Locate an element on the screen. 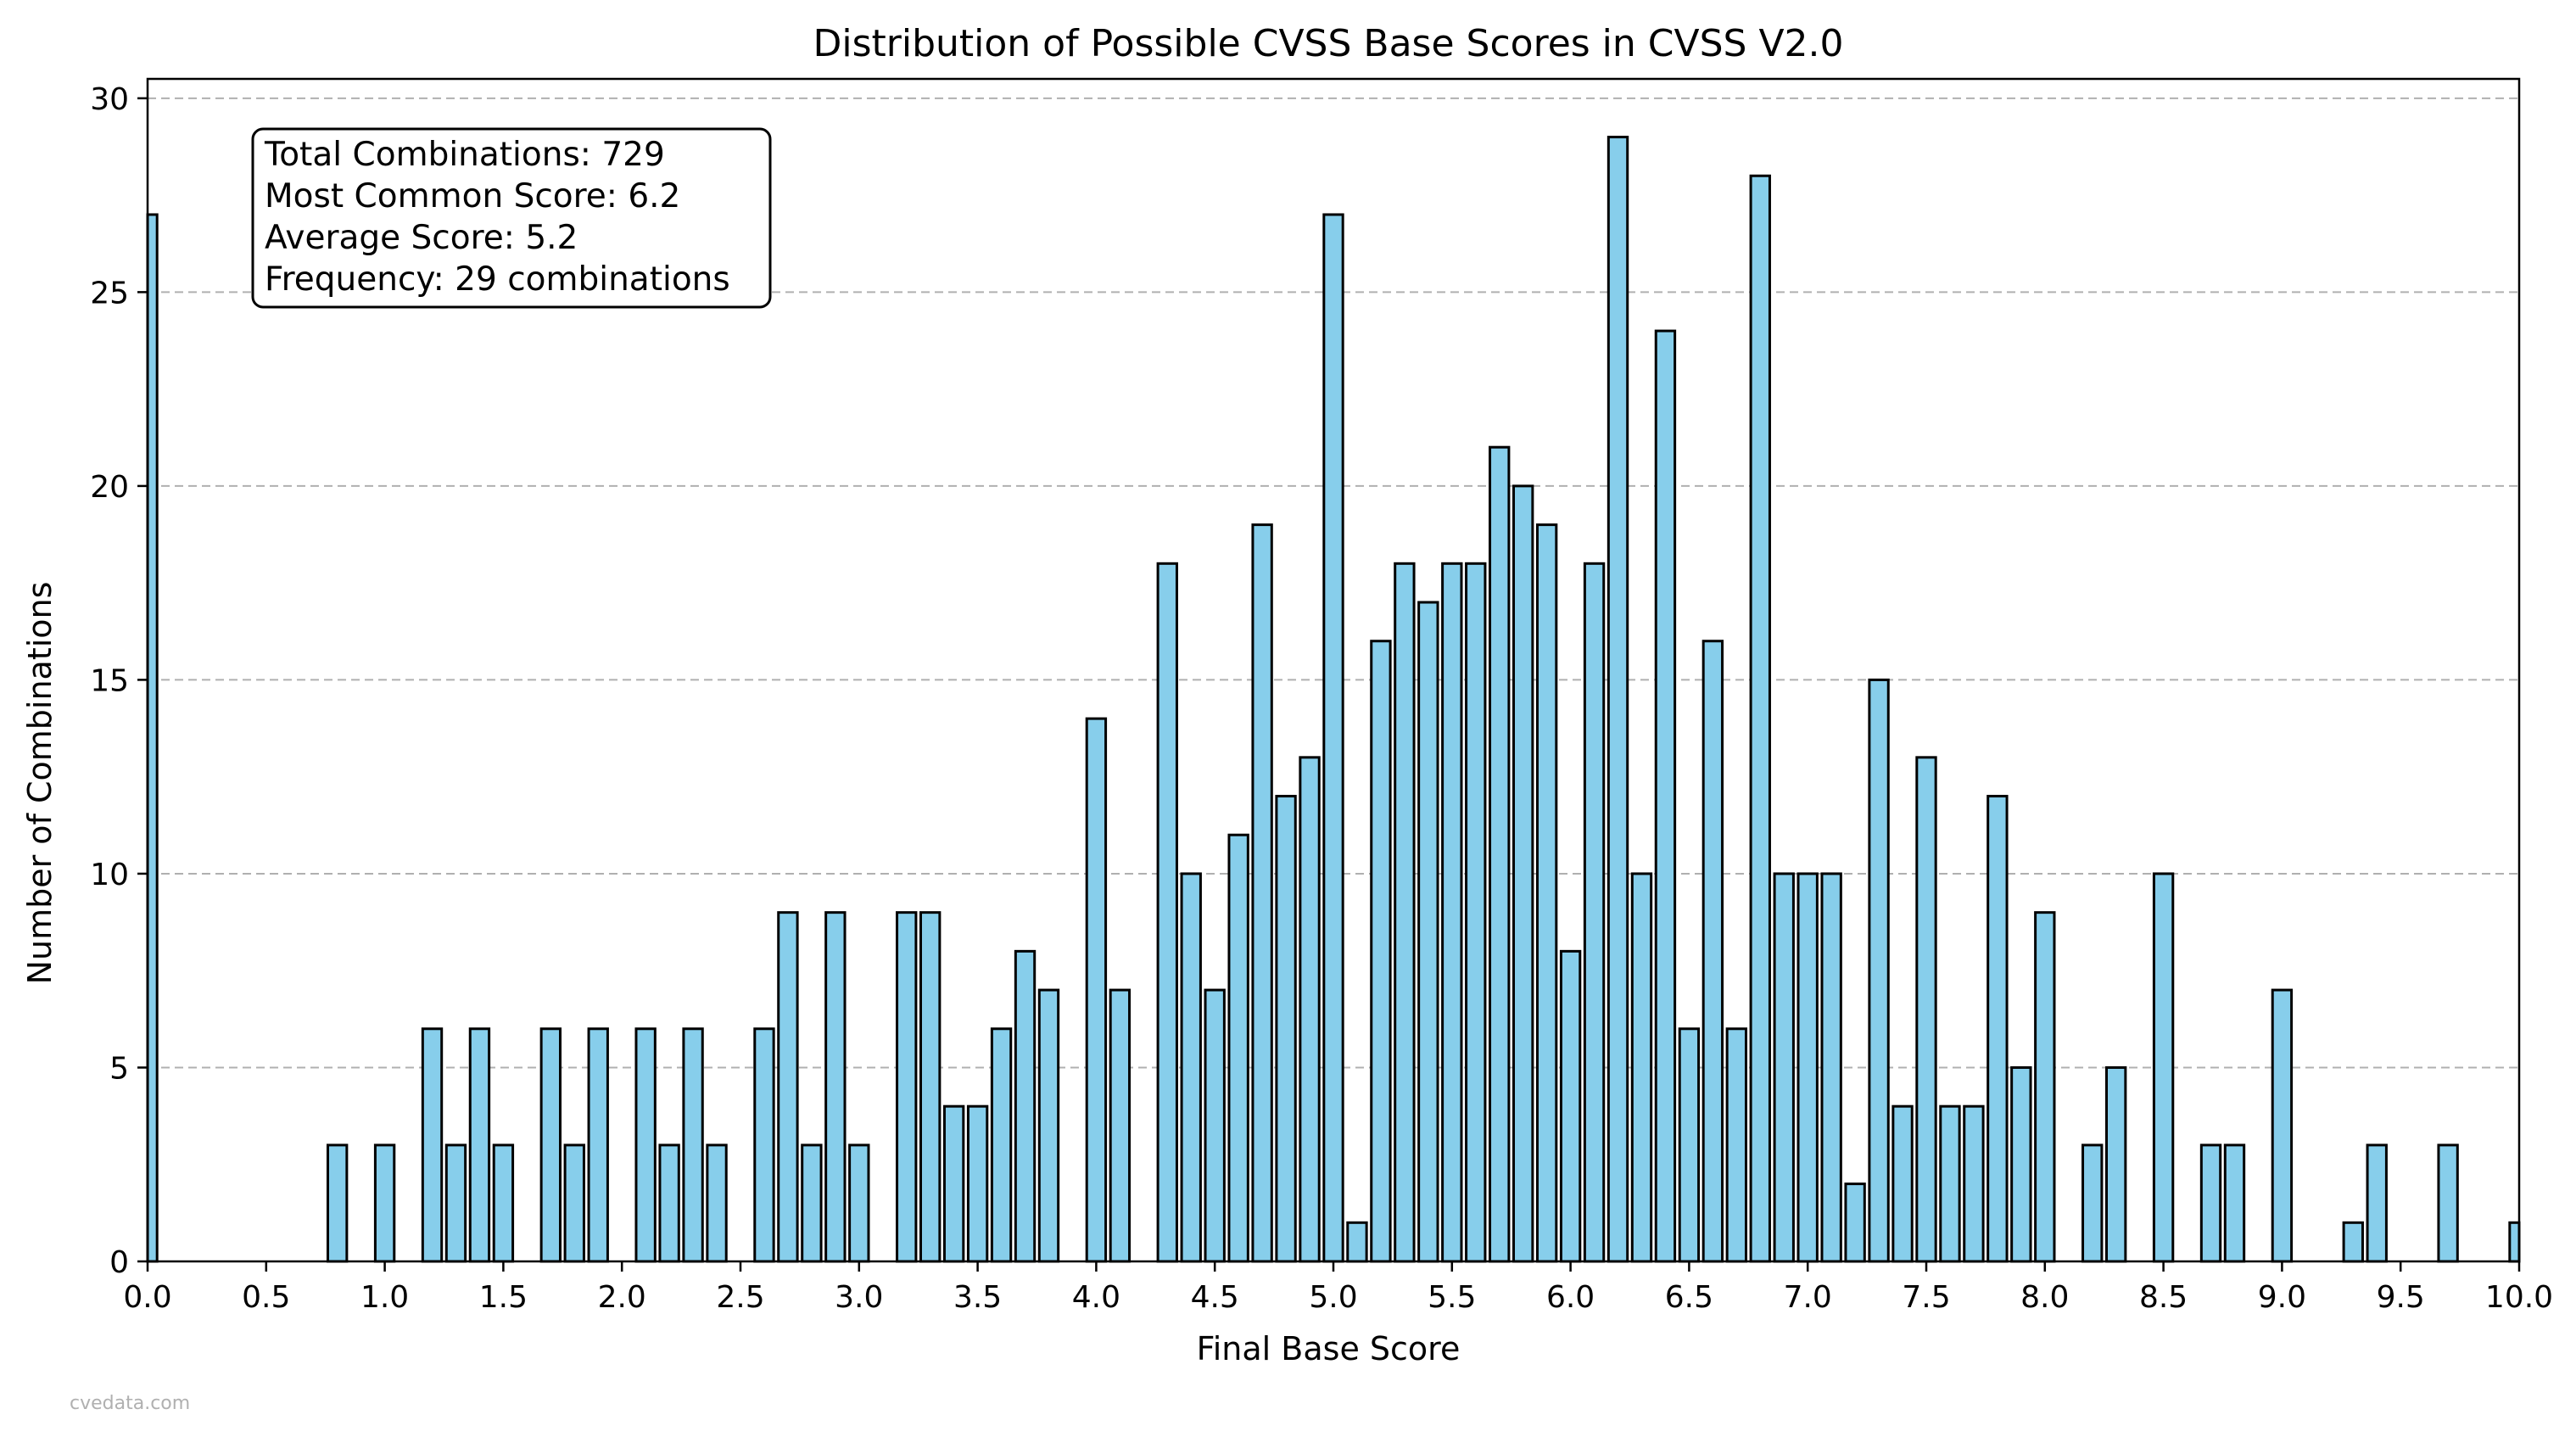 The width and height of the screenshot is (2576, 1437). y-tick-label: 10 is located at coordinates (109, 875).